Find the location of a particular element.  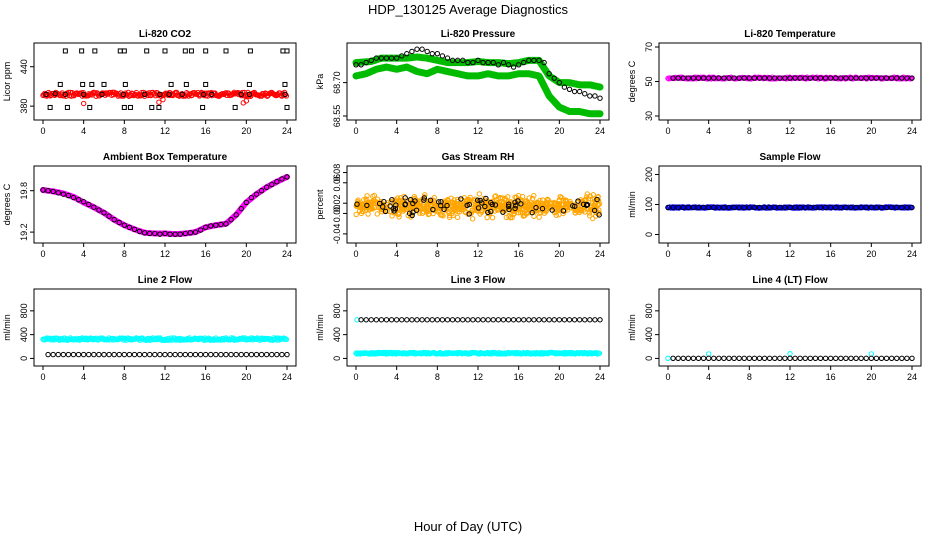

y-axis-label: ml/min is located at coordinates (632, 204).